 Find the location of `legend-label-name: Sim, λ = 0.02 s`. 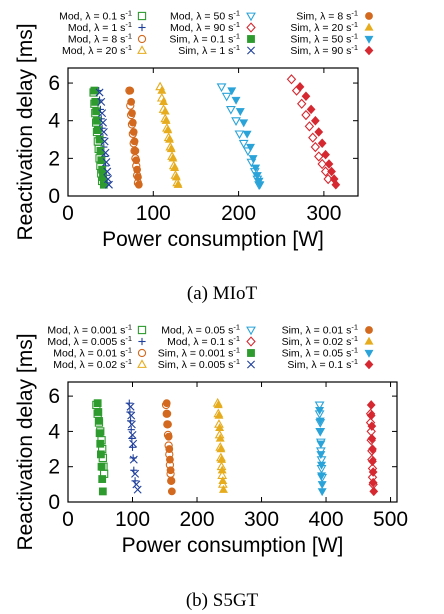

legend-label-name: Sim, λ = 0.02 s is located at coordinates (317, 342).